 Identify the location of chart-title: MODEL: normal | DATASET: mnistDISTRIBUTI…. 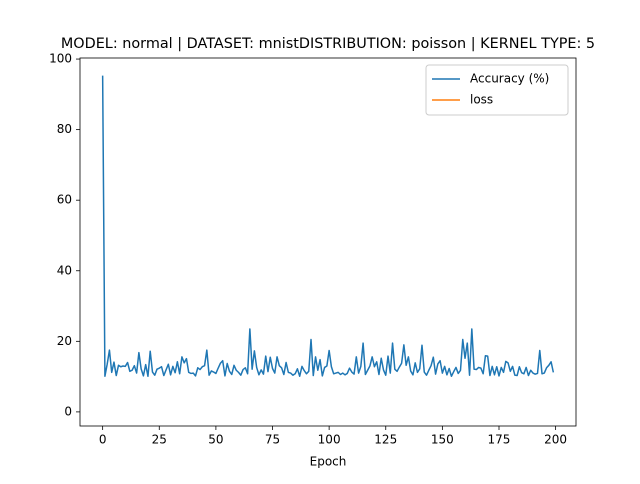
(328, 44).